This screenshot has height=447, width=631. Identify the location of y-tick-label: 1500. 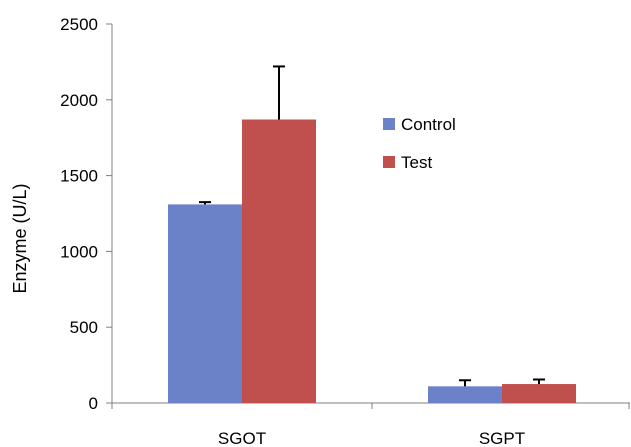
(79, 176).